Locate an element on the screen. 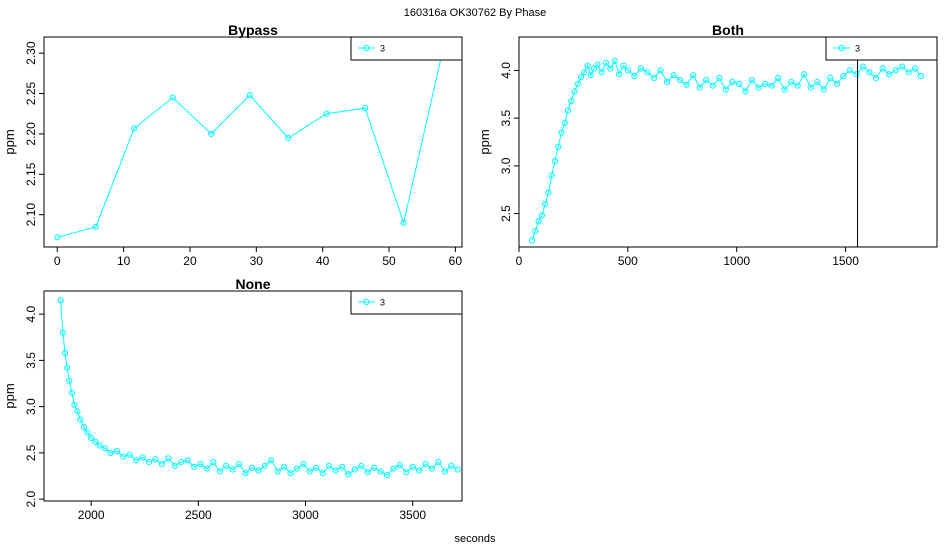 The image size is (950, 550). legend-swatch-marker is located at coordinates (366, 48).